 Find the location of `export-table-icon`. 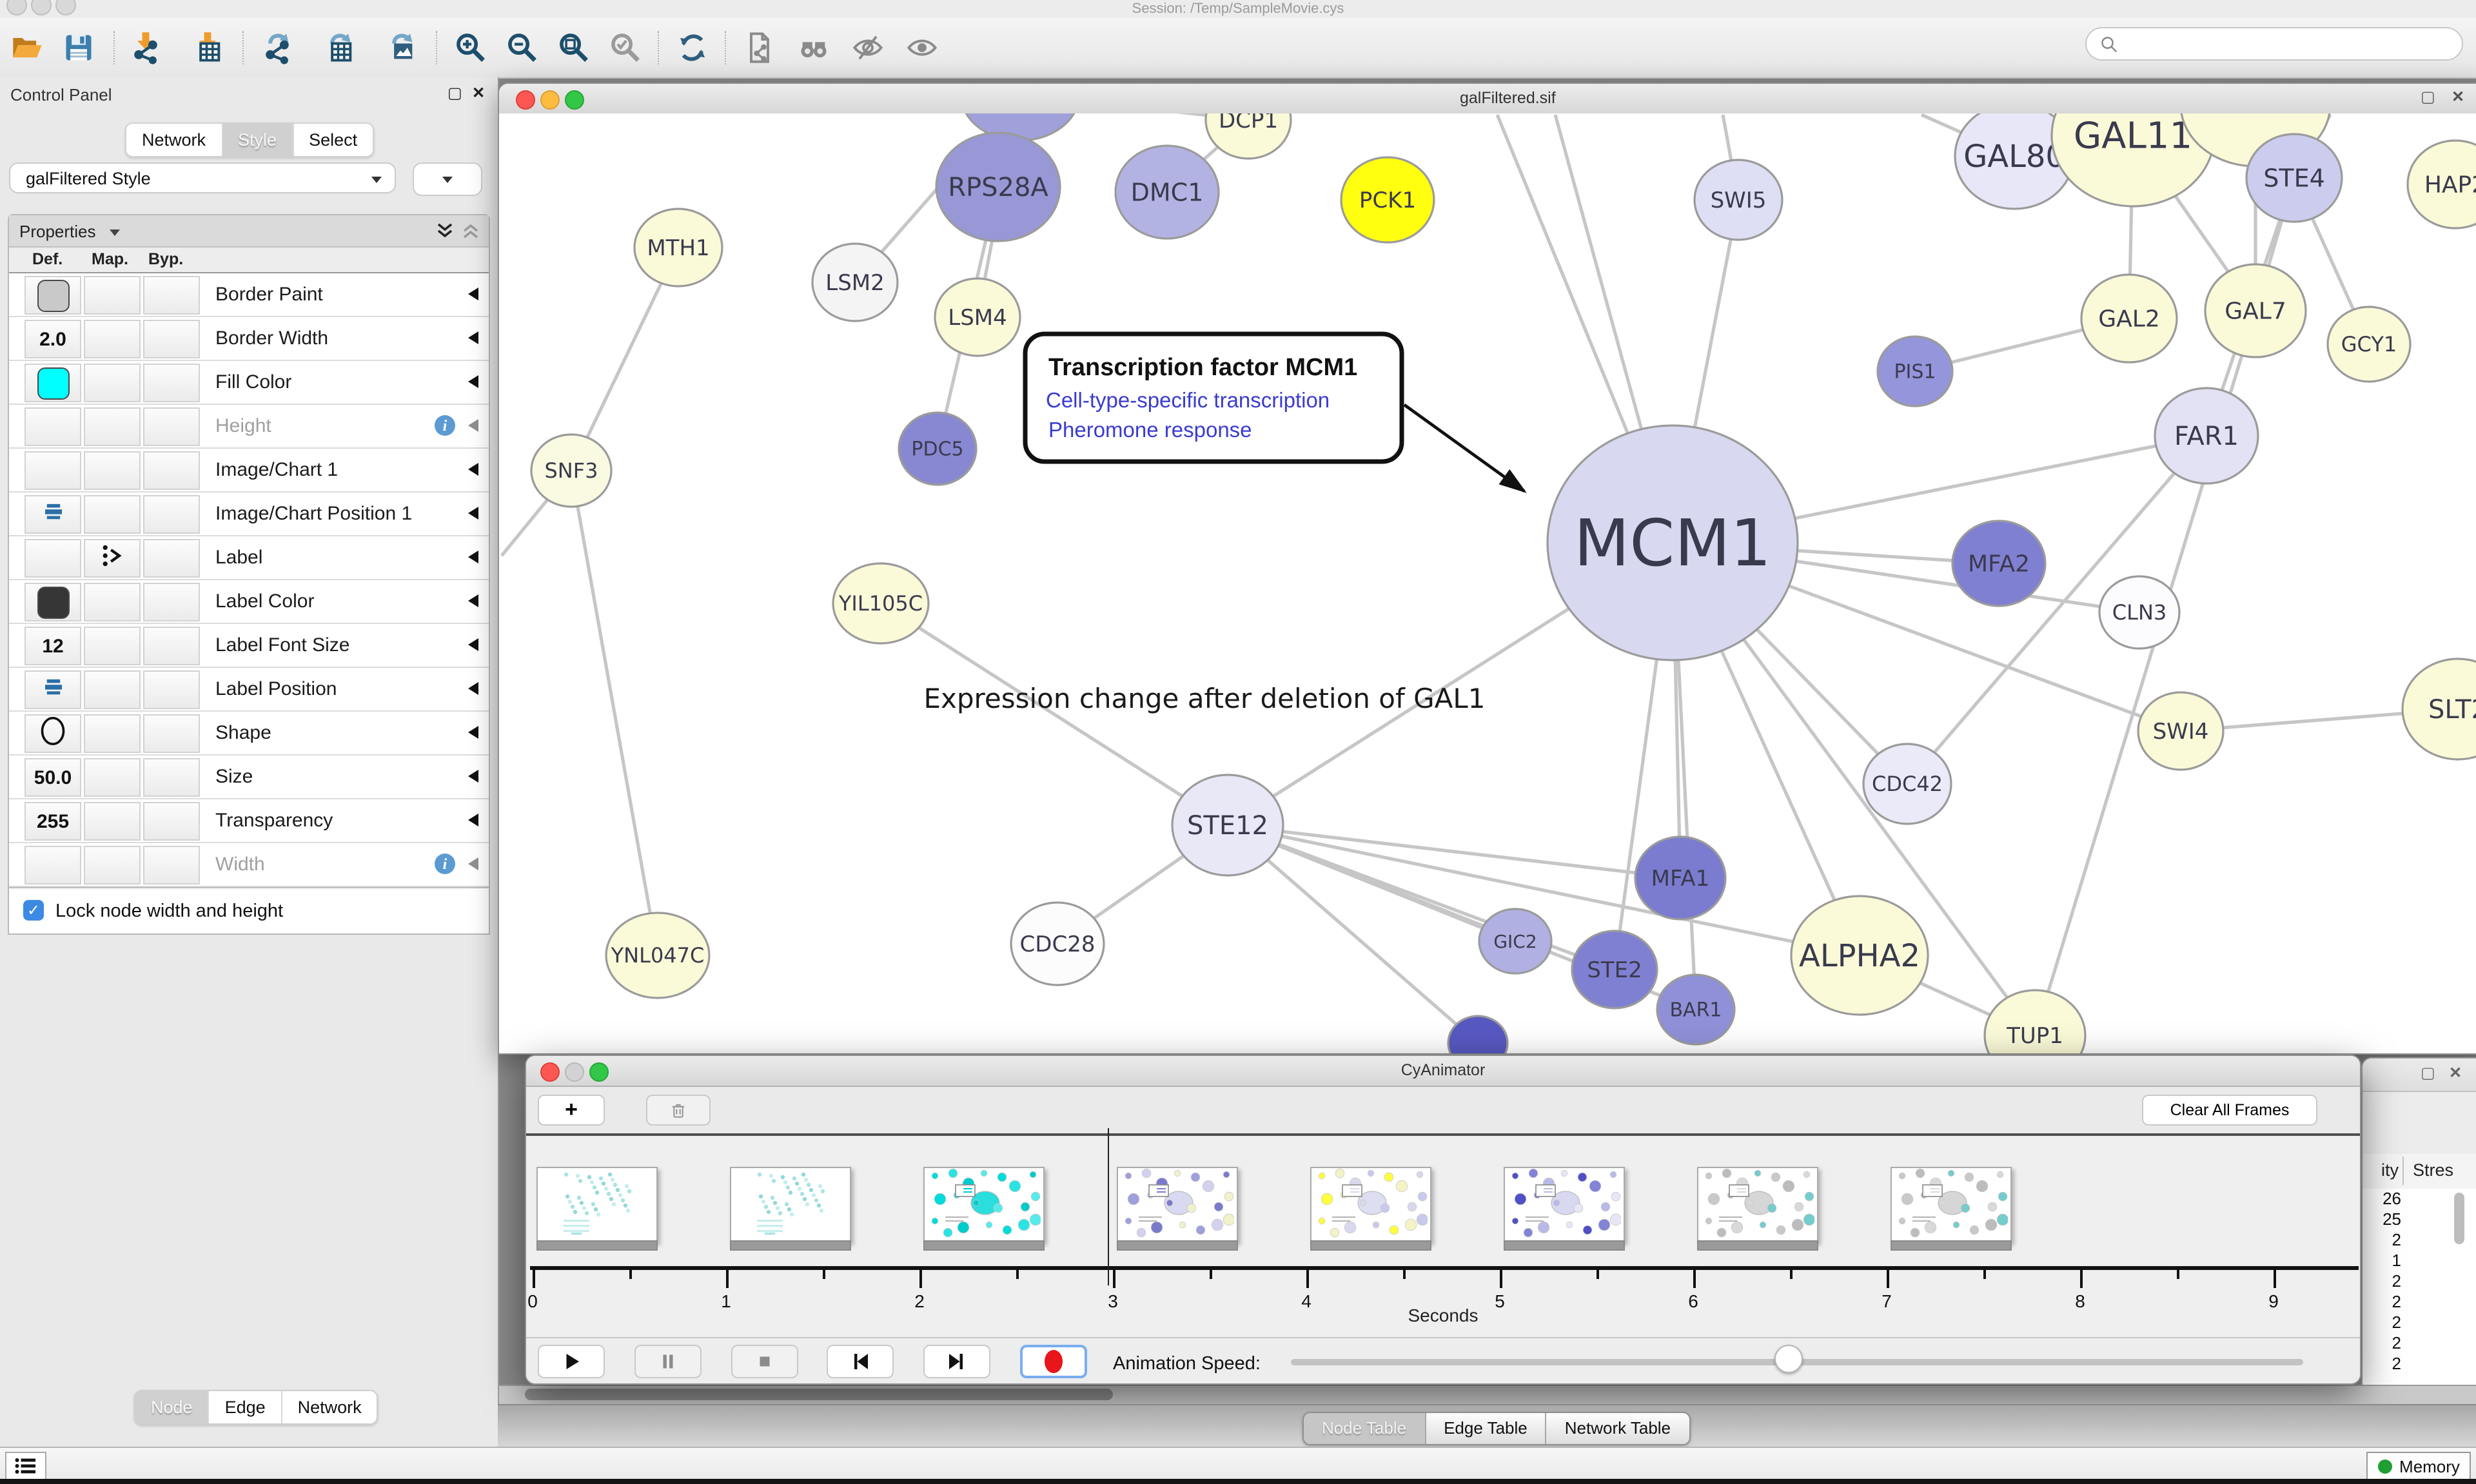

export-table-icon is located at coordinates (339, 47).